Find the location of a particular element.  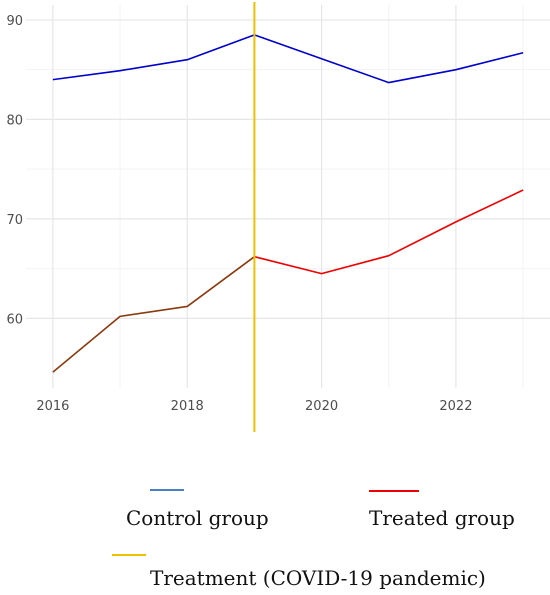

control-group-line is located at coordinates (288, 59).